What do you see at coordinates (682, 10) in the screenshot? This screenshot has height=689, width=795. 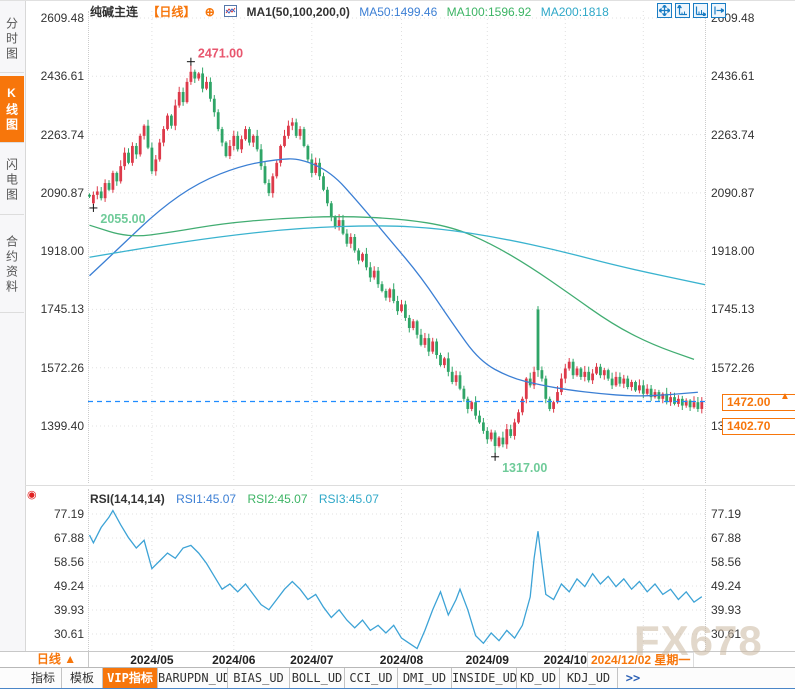 I see `y-axis-zoom-icon` at bounding box center [682, 10].